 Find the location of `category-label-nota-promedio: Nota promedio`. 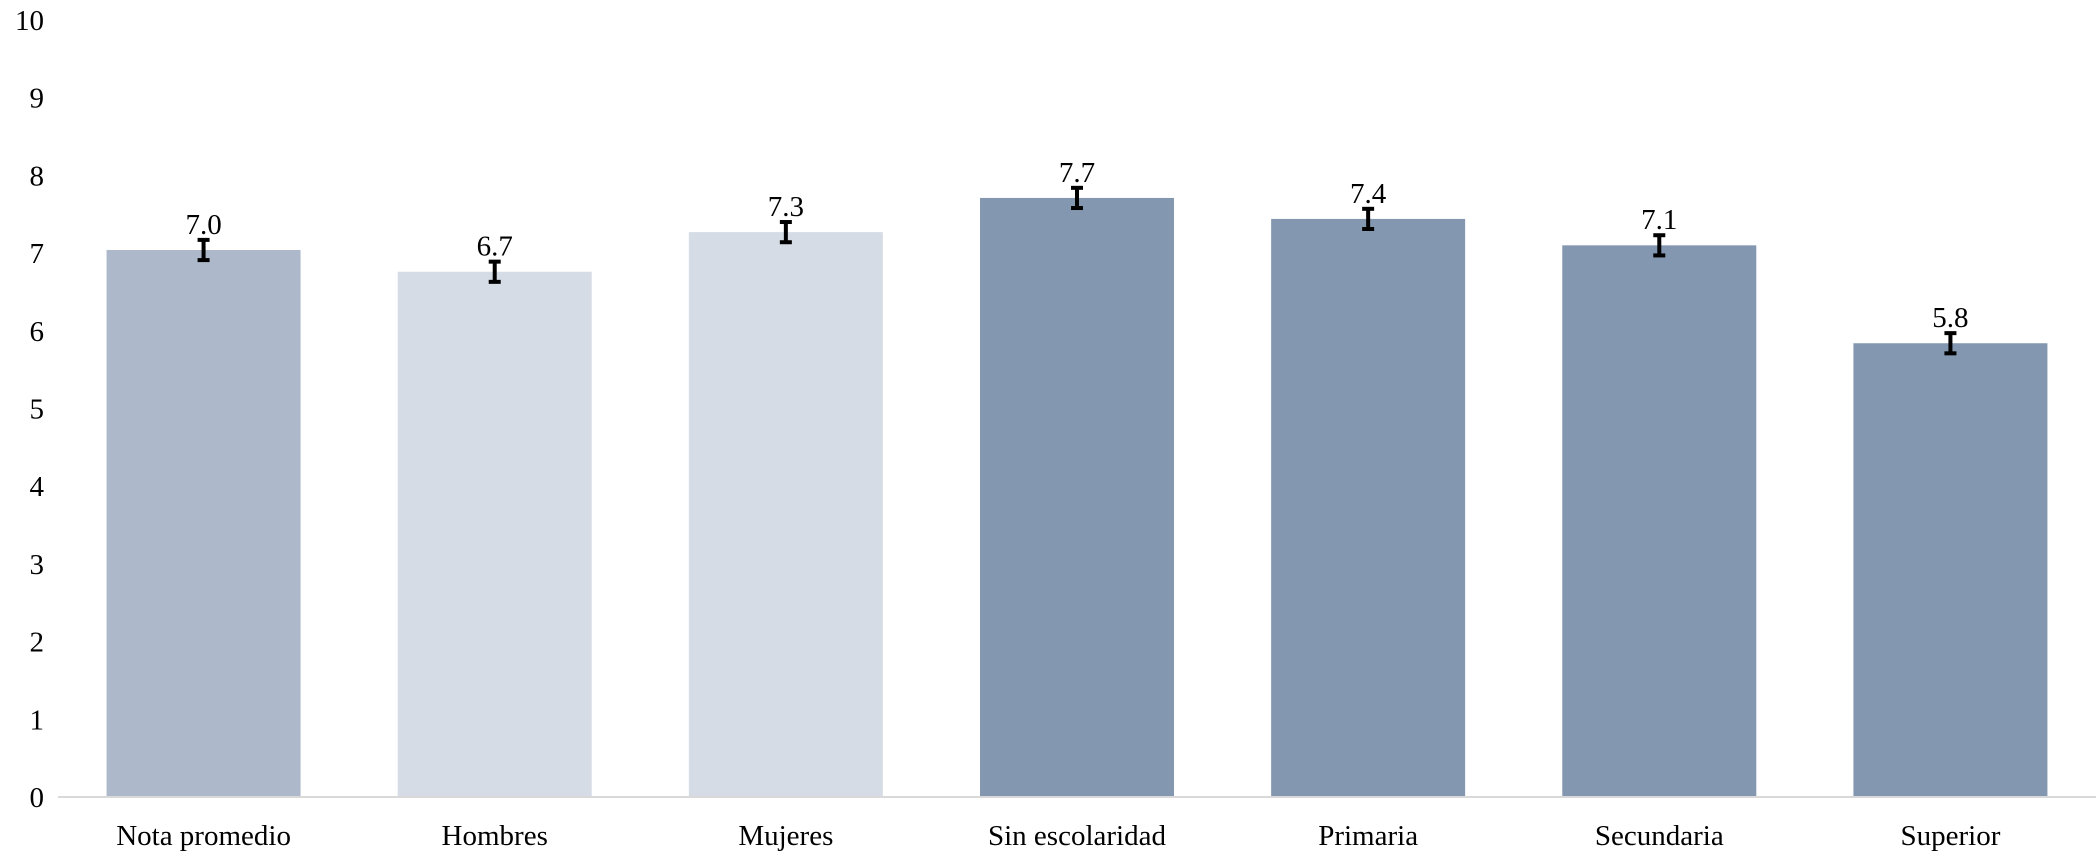

category-label-nota-promedio: Nota promedio is located at coordinates (203, 836).